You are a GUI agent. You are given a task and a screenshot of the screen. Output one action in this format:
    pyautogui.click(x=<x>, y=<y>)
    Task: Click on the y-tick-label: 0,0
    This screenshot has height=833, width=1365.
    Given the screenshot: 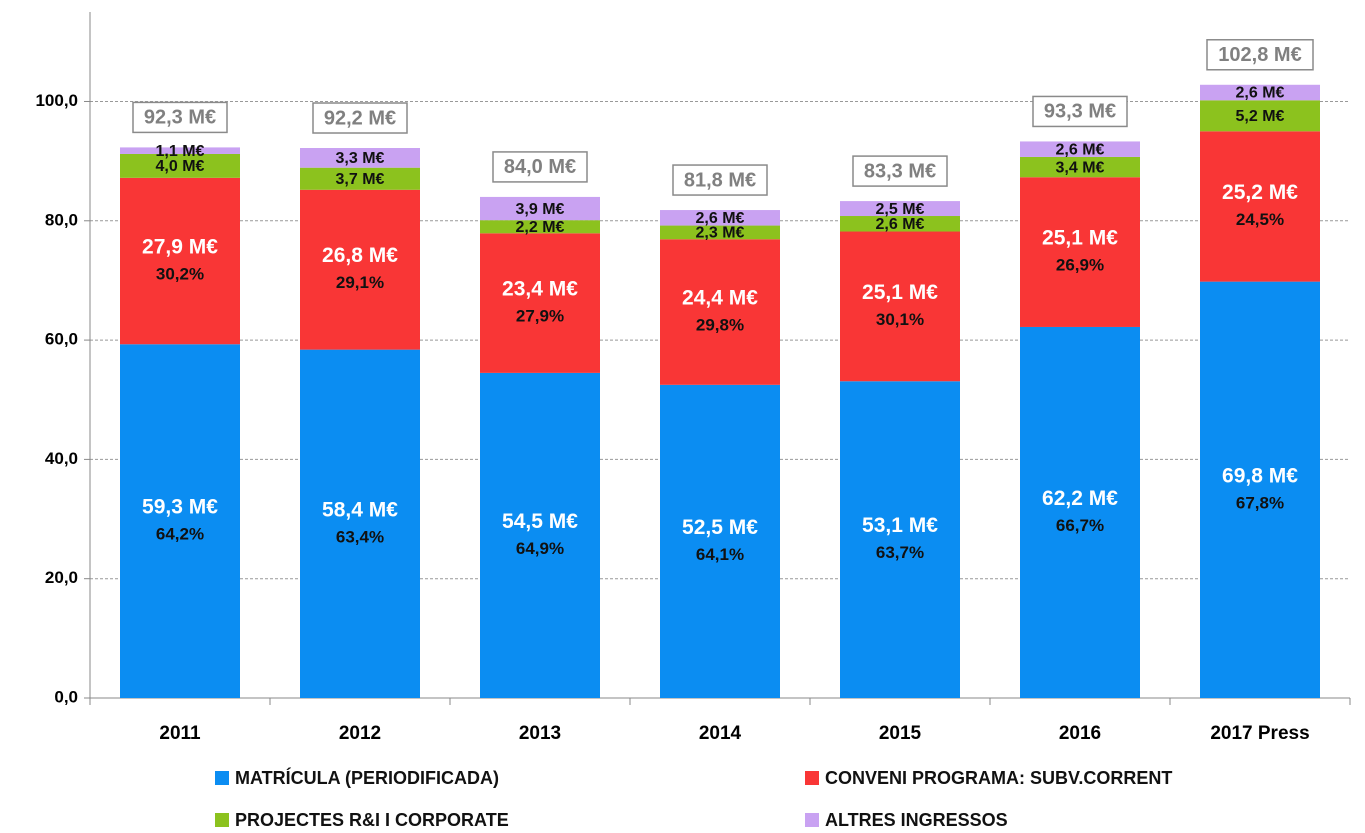 What is the action you would take?
    pyautogui.click(x=66, y=696)
    